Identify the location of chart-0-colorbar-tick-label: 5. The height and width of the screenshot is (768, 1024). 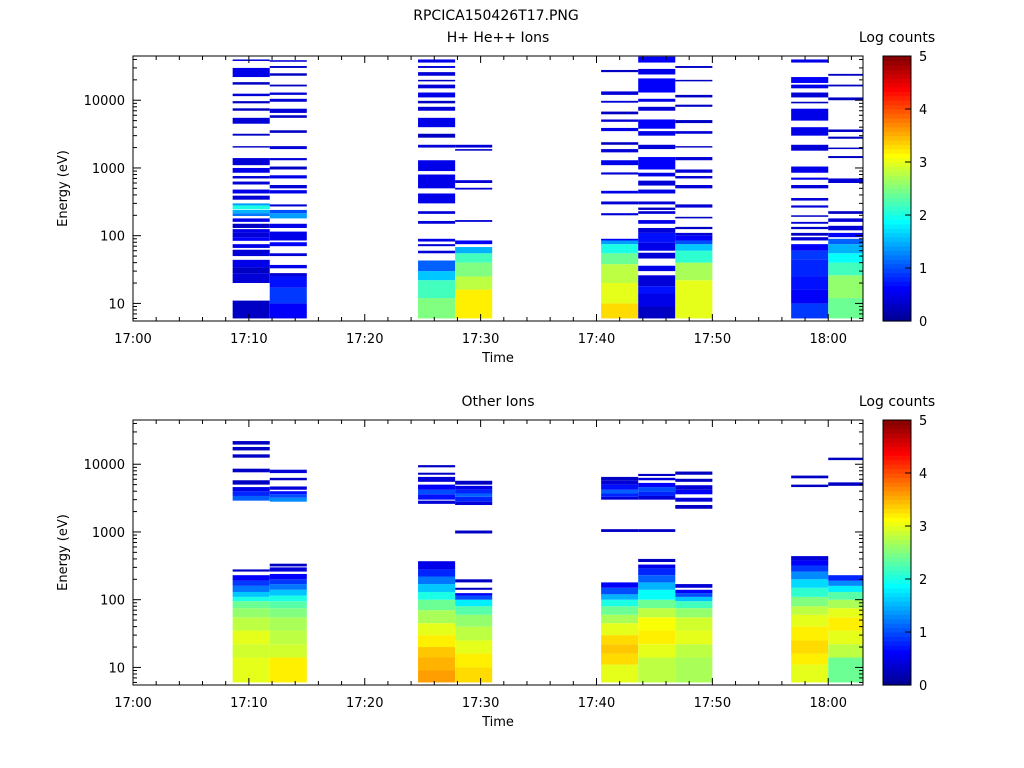
(923, 57).